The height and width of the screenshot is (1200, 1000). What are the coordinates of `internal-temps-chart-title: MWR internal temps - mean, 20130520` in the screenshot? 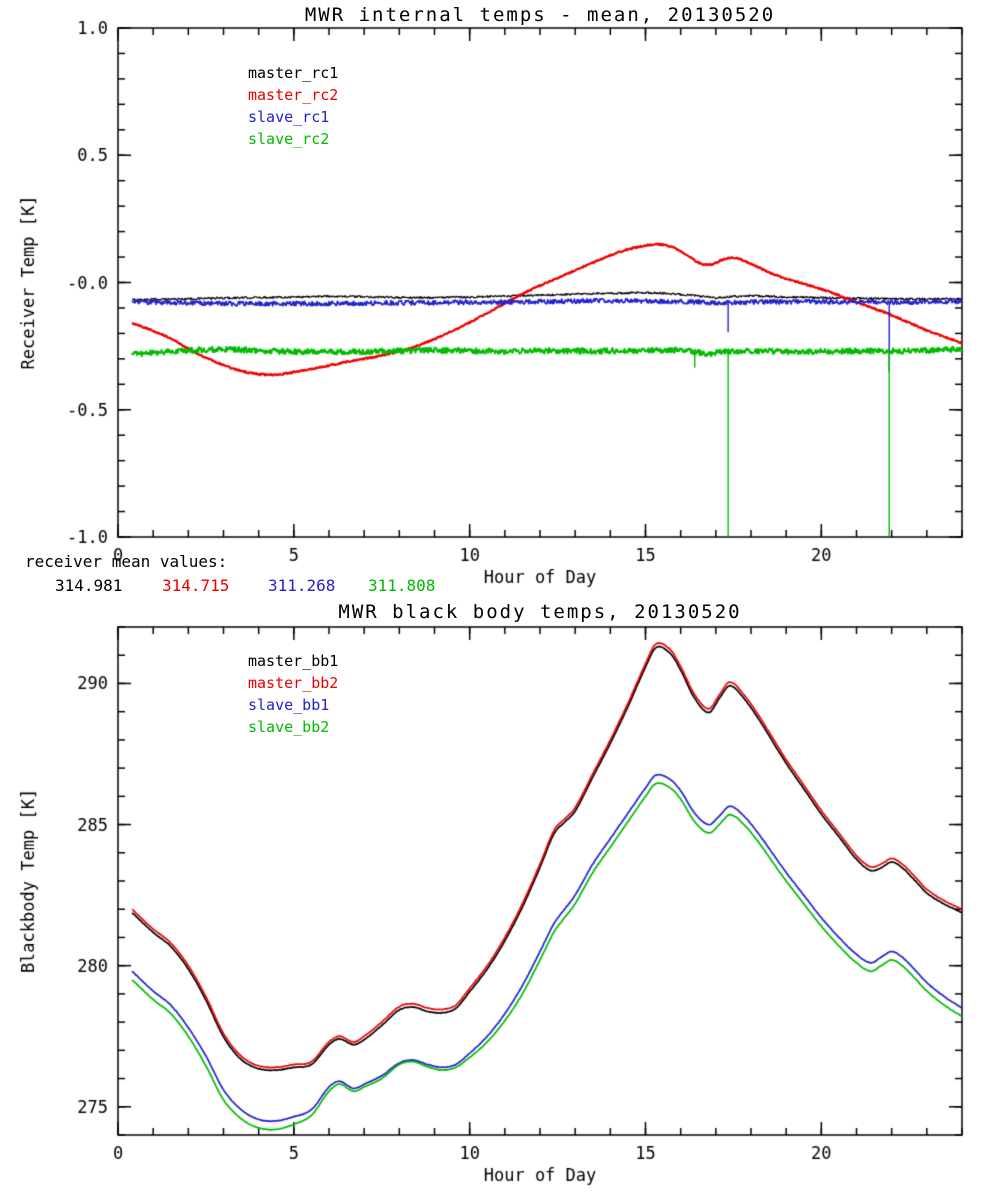 It's located at (540, 15).